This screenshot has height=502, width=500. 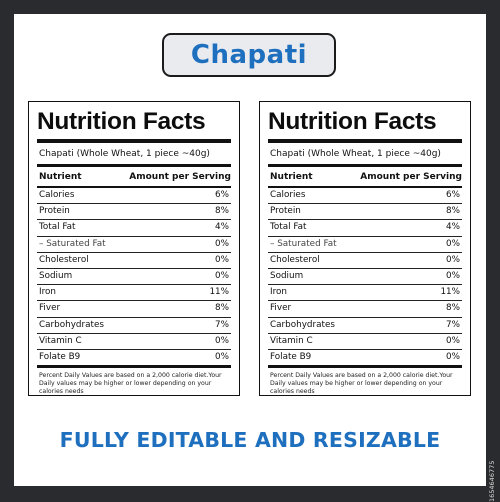 I want to click on stock-id-watermark: 1654646775, so click(x=492, y=481).